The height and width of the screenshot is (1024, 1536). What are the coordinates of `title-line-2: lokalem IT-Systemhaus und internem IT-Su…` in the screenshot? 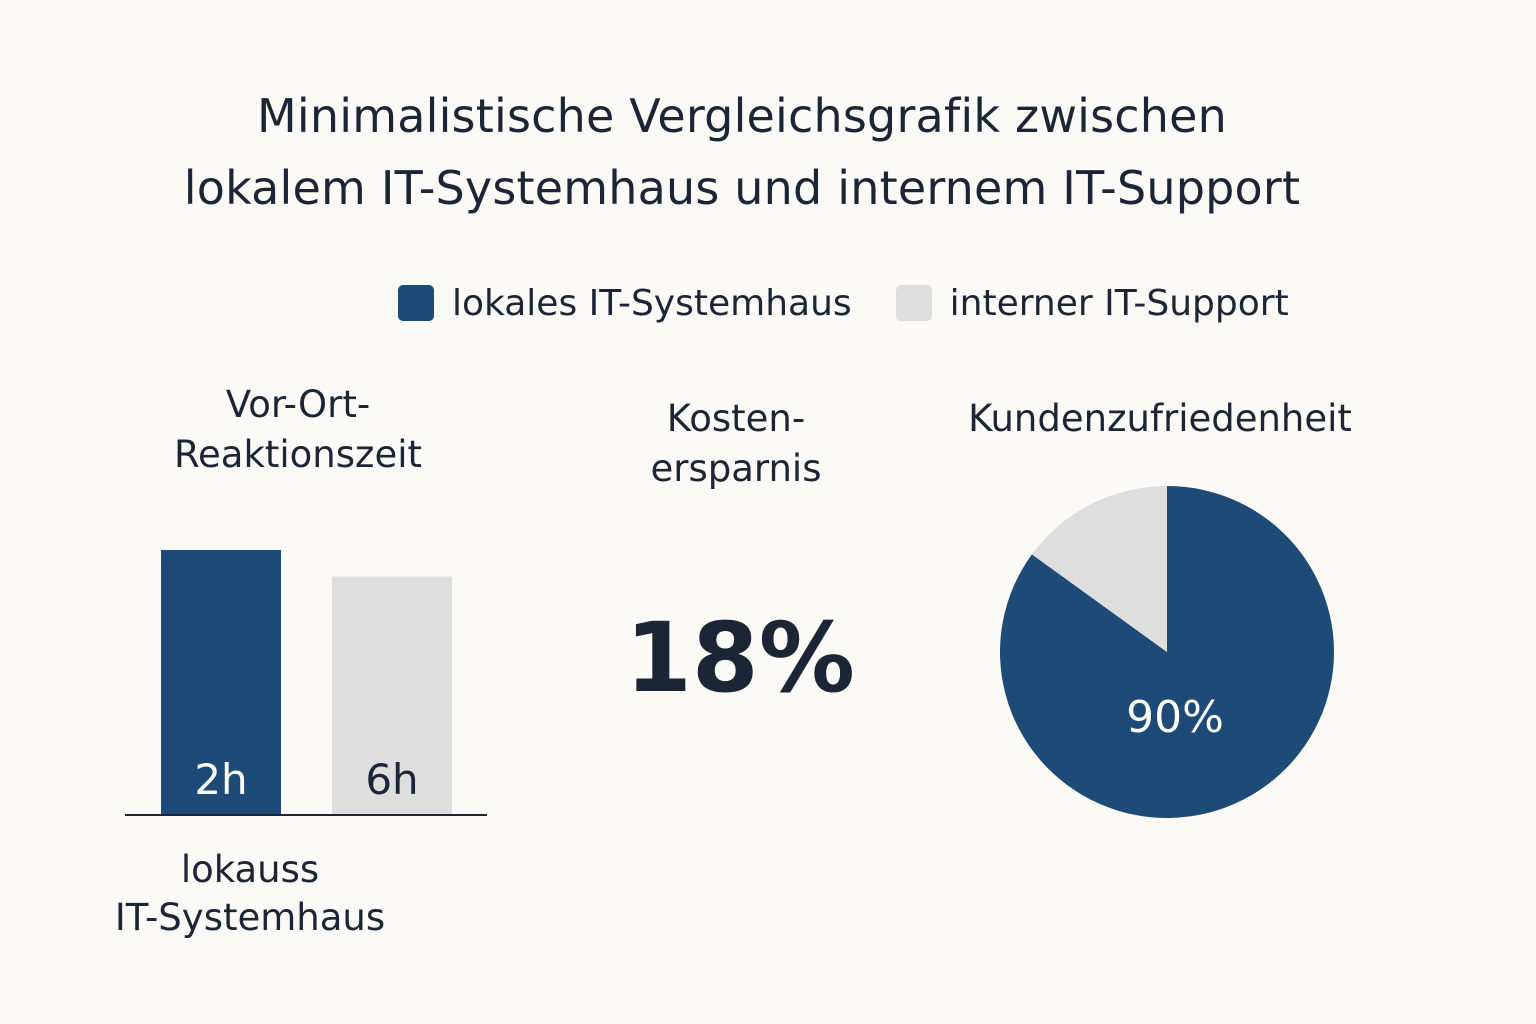 It's located at (742, 188).